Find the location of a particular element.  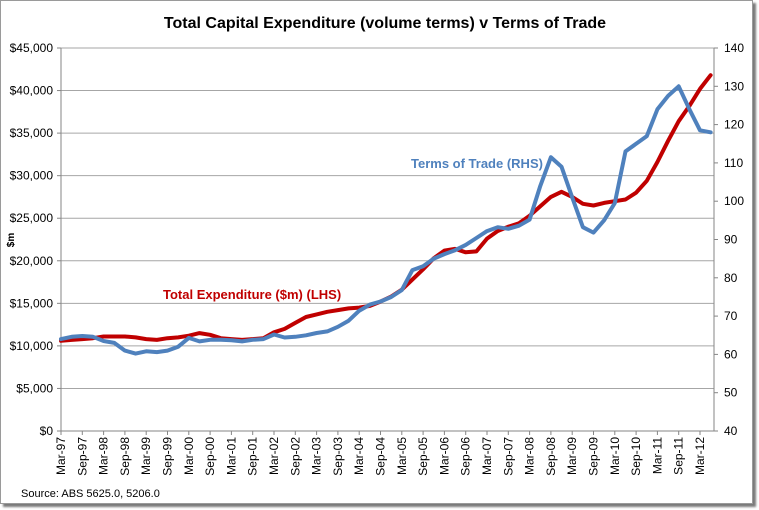

x-tick-label: Sep-11 is located at coordinates (679, 456).